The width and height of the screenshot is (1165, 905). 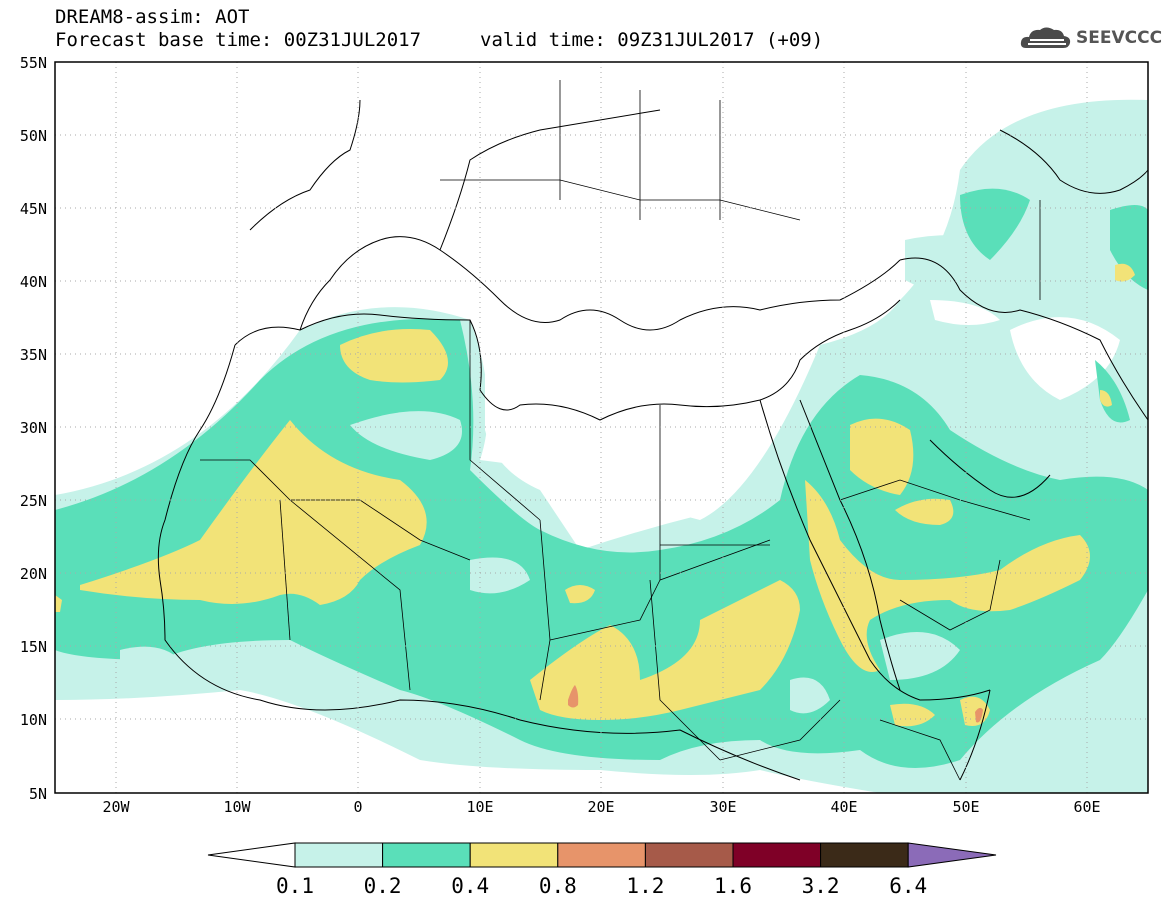 I want to click on colorbar-tick-label: 0.1, so click(x=295, y=886).